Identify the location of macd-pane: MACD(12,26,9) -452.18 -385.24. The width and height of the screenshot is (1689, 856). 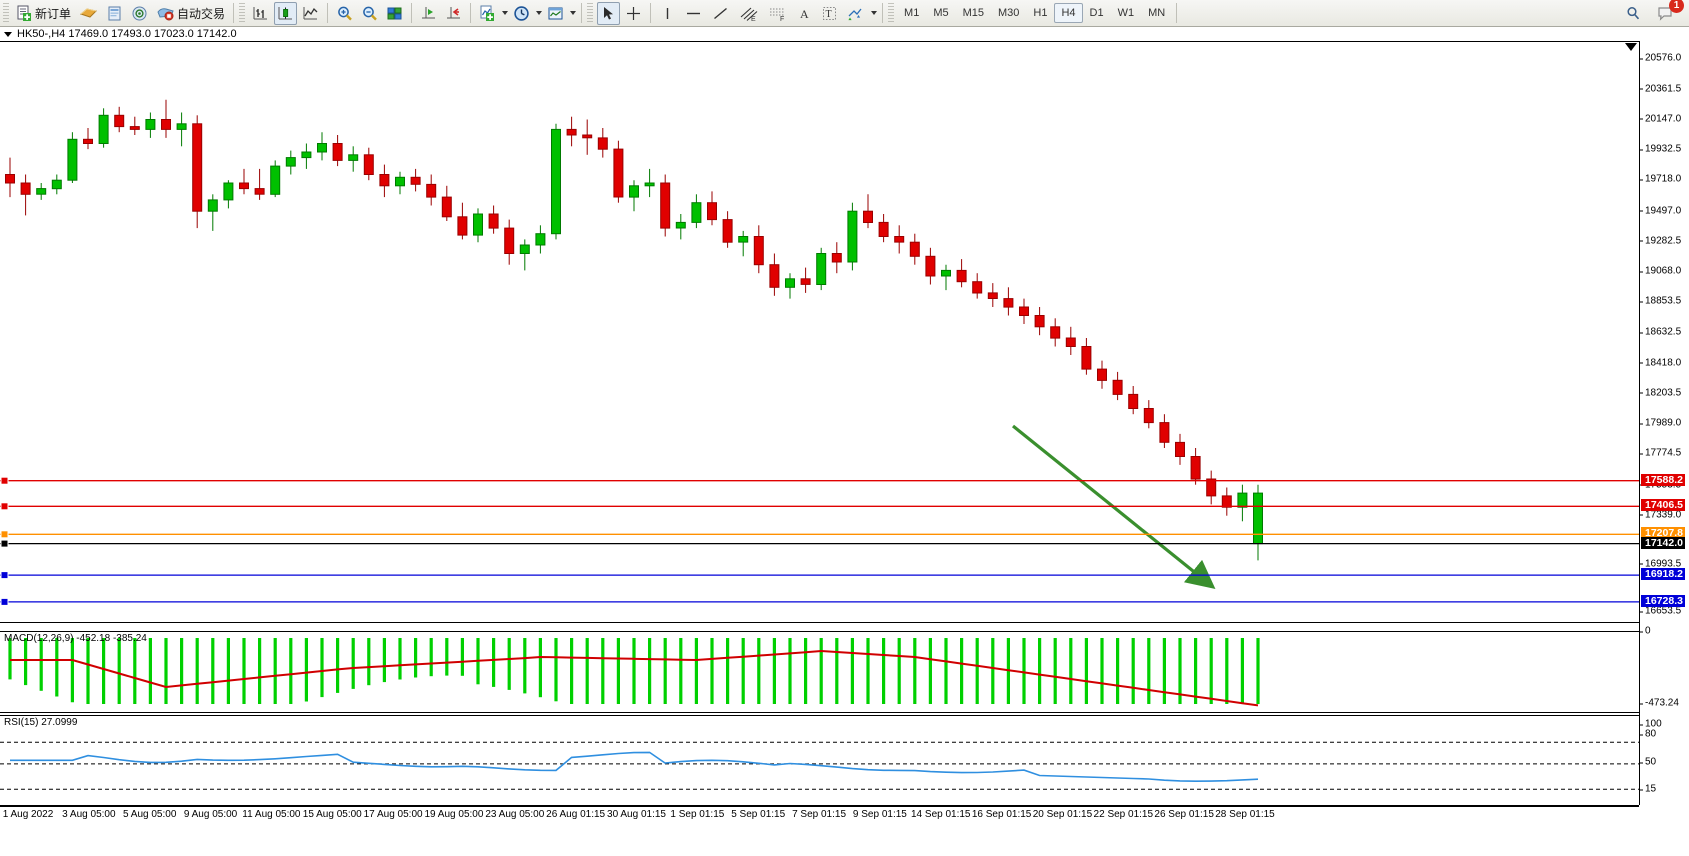
(819, 672).